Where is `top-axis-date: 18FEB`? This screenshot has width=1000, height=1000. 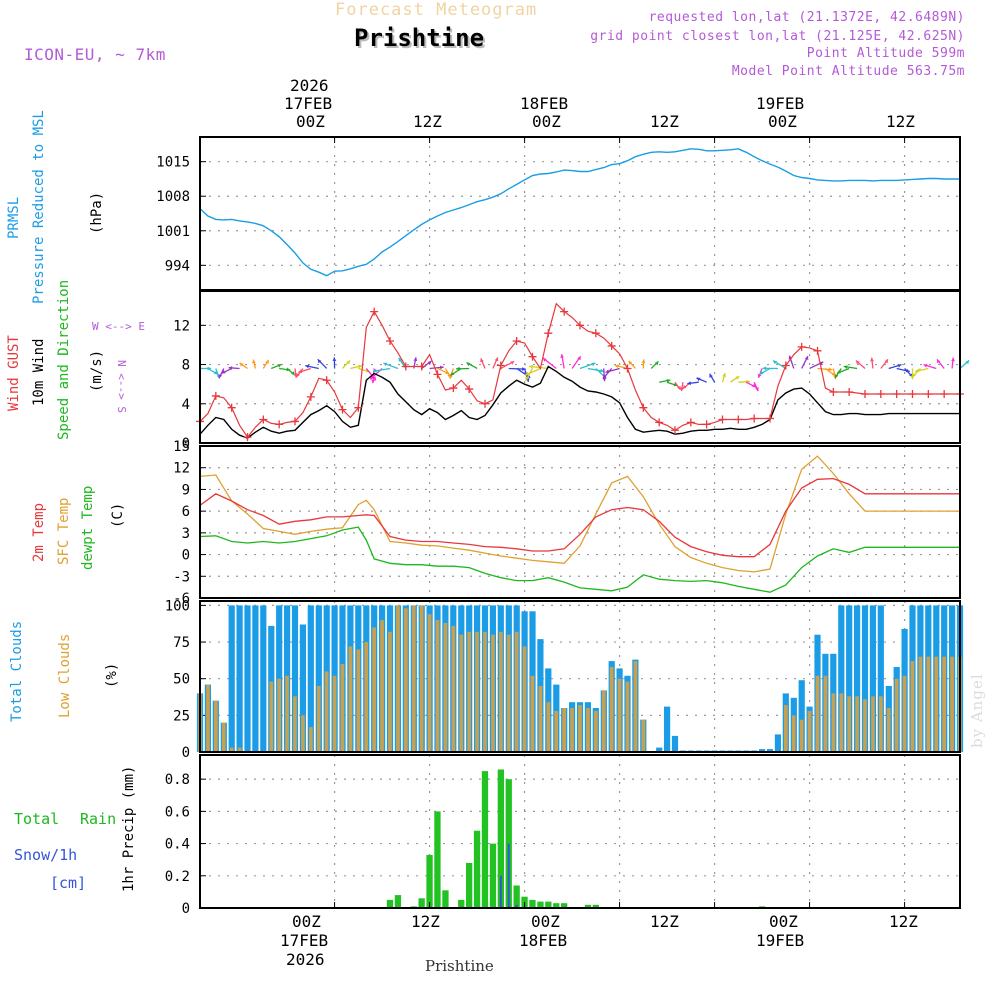 top-axis-date: 18FEB is located at coordinates (544, 103).